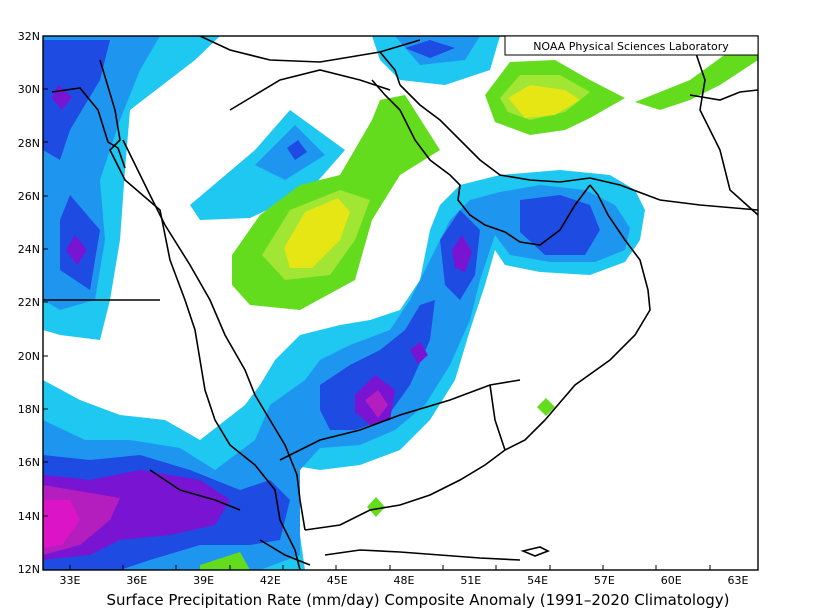  Describe the element at coordinates (76, 250) in the screenshot. I see `contour-west-level-4b` at that location.